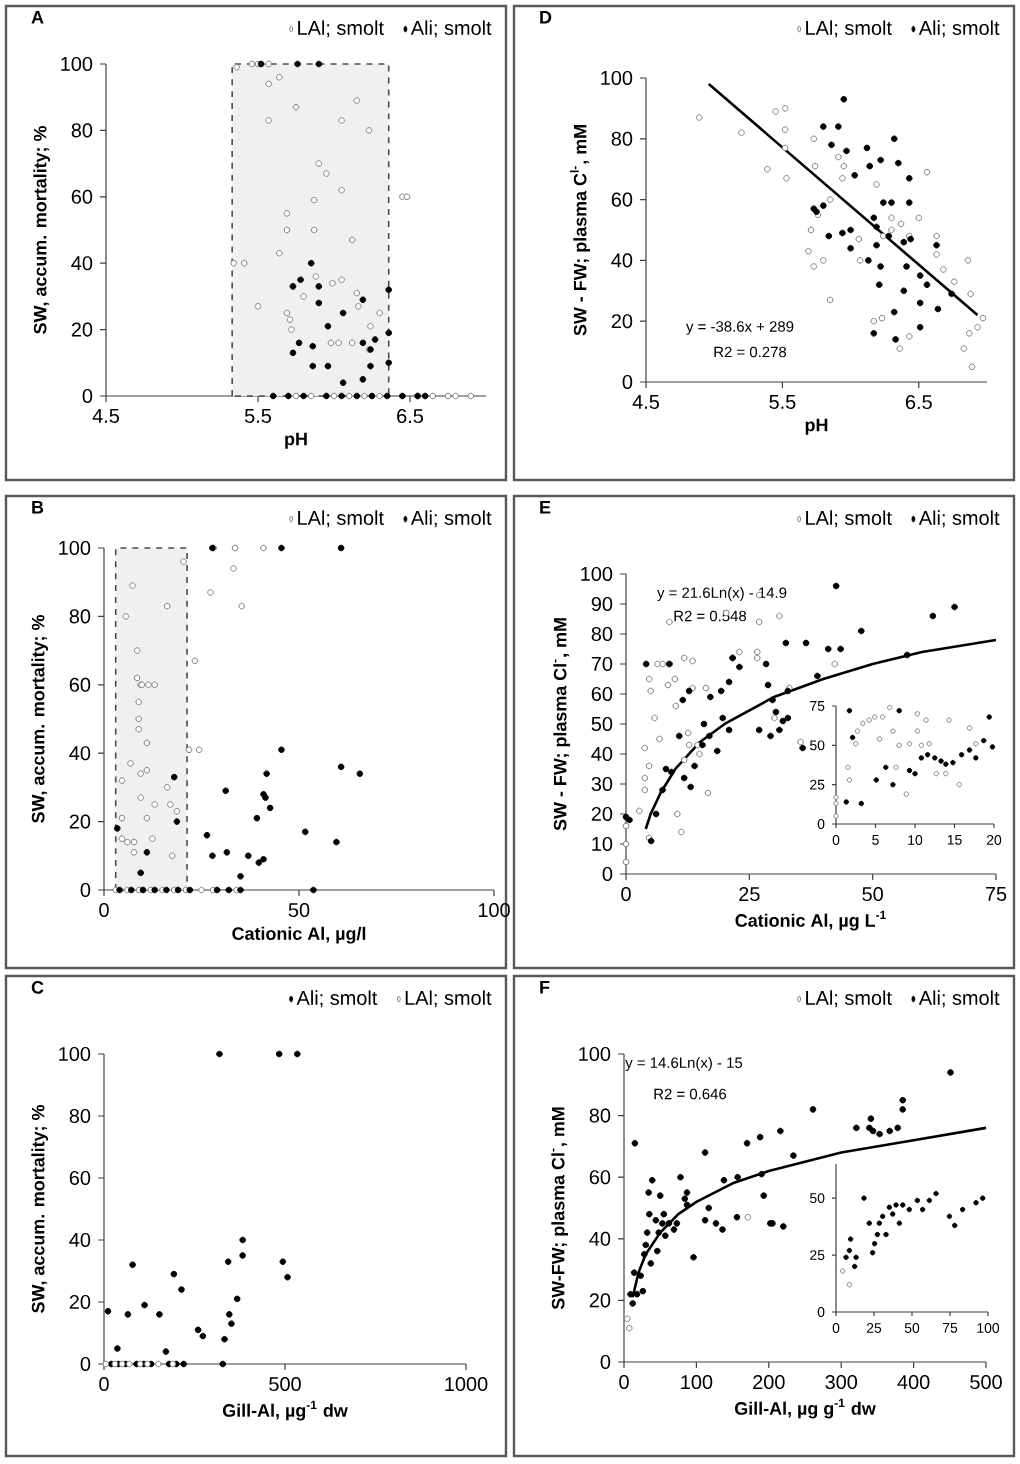 The height and width of the screenshot is (1464, 1020). Describe the element at coordinates (38, 507) in the screenshot. I see `chart-title: B` at that location.